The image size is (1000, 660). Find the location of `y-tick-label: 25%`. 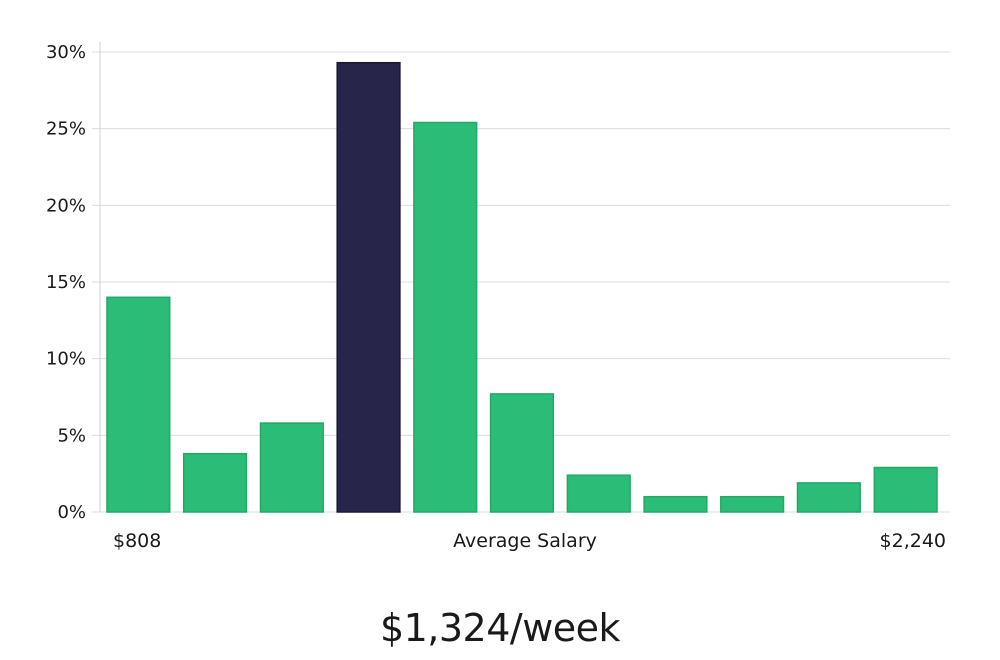

y-tick-label: 25% is located at coordinates (66, 129).